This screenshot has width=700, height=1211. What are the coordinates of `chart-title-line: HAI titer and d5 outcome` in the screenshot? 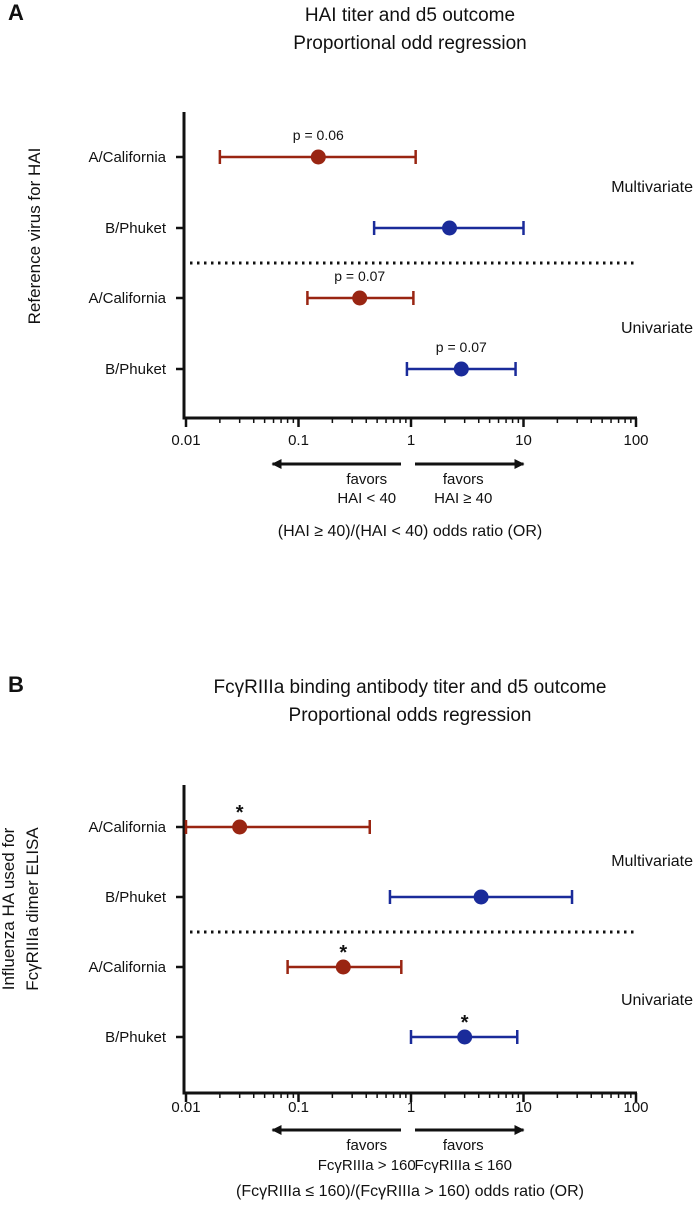 It's located at (410, 15).